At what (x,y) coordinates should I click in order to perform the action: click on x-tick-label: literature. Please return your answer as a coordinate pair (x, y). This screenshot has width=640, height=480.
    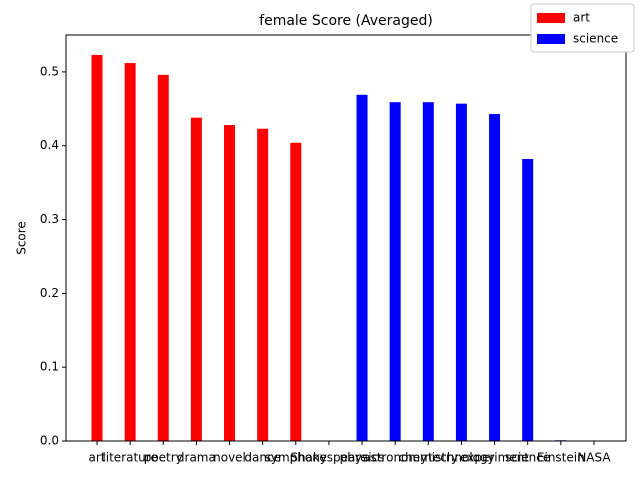
    Looking at the image, I should click on (129, 458).